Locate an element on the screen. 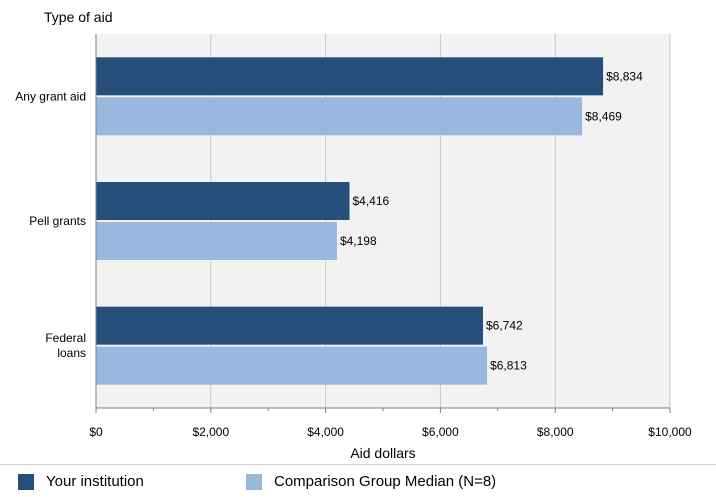 The height and width of the screenshot is (497, 716). legend-item-your-institution: Your institution is located at coordinates (81, 481).